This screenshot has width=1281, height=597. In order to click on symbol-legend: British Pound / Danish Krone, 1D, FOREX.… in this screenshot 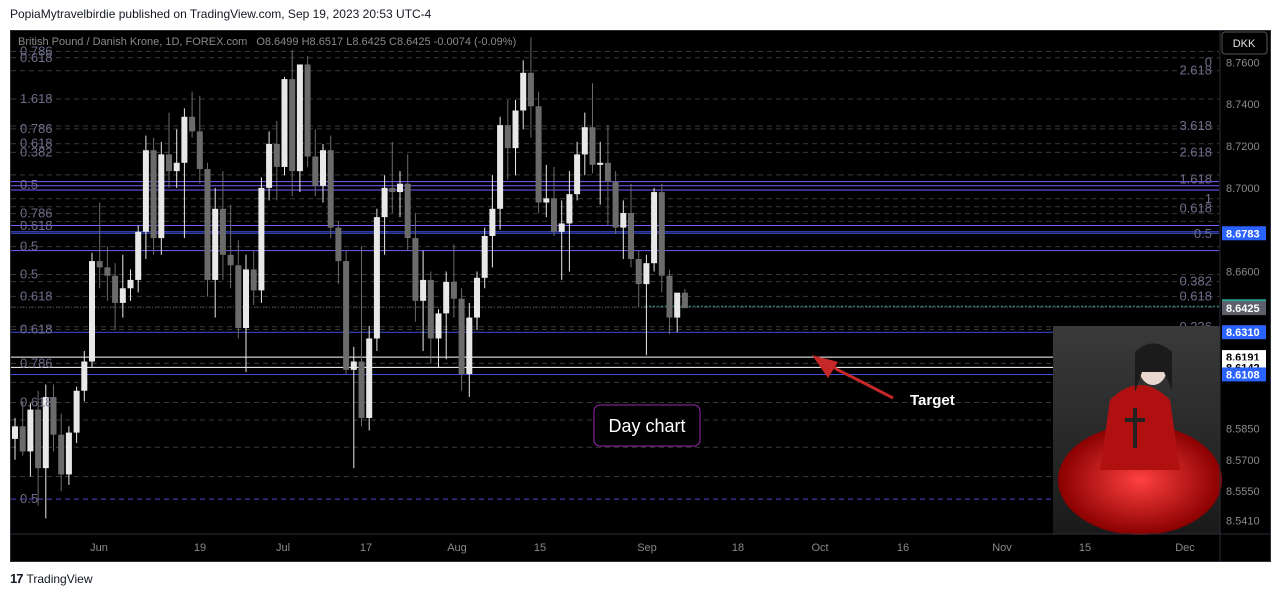, I will do `click(267, 42)`.